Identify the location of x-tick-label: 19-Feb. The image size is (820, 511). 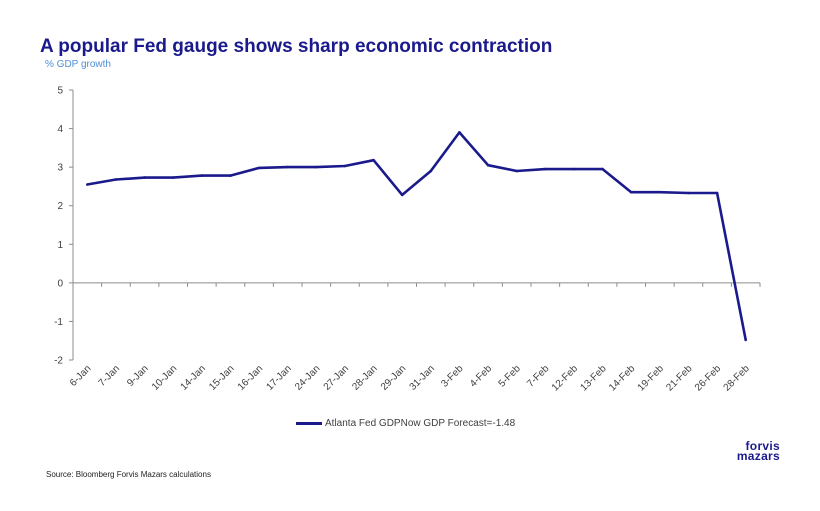
(651, 378).